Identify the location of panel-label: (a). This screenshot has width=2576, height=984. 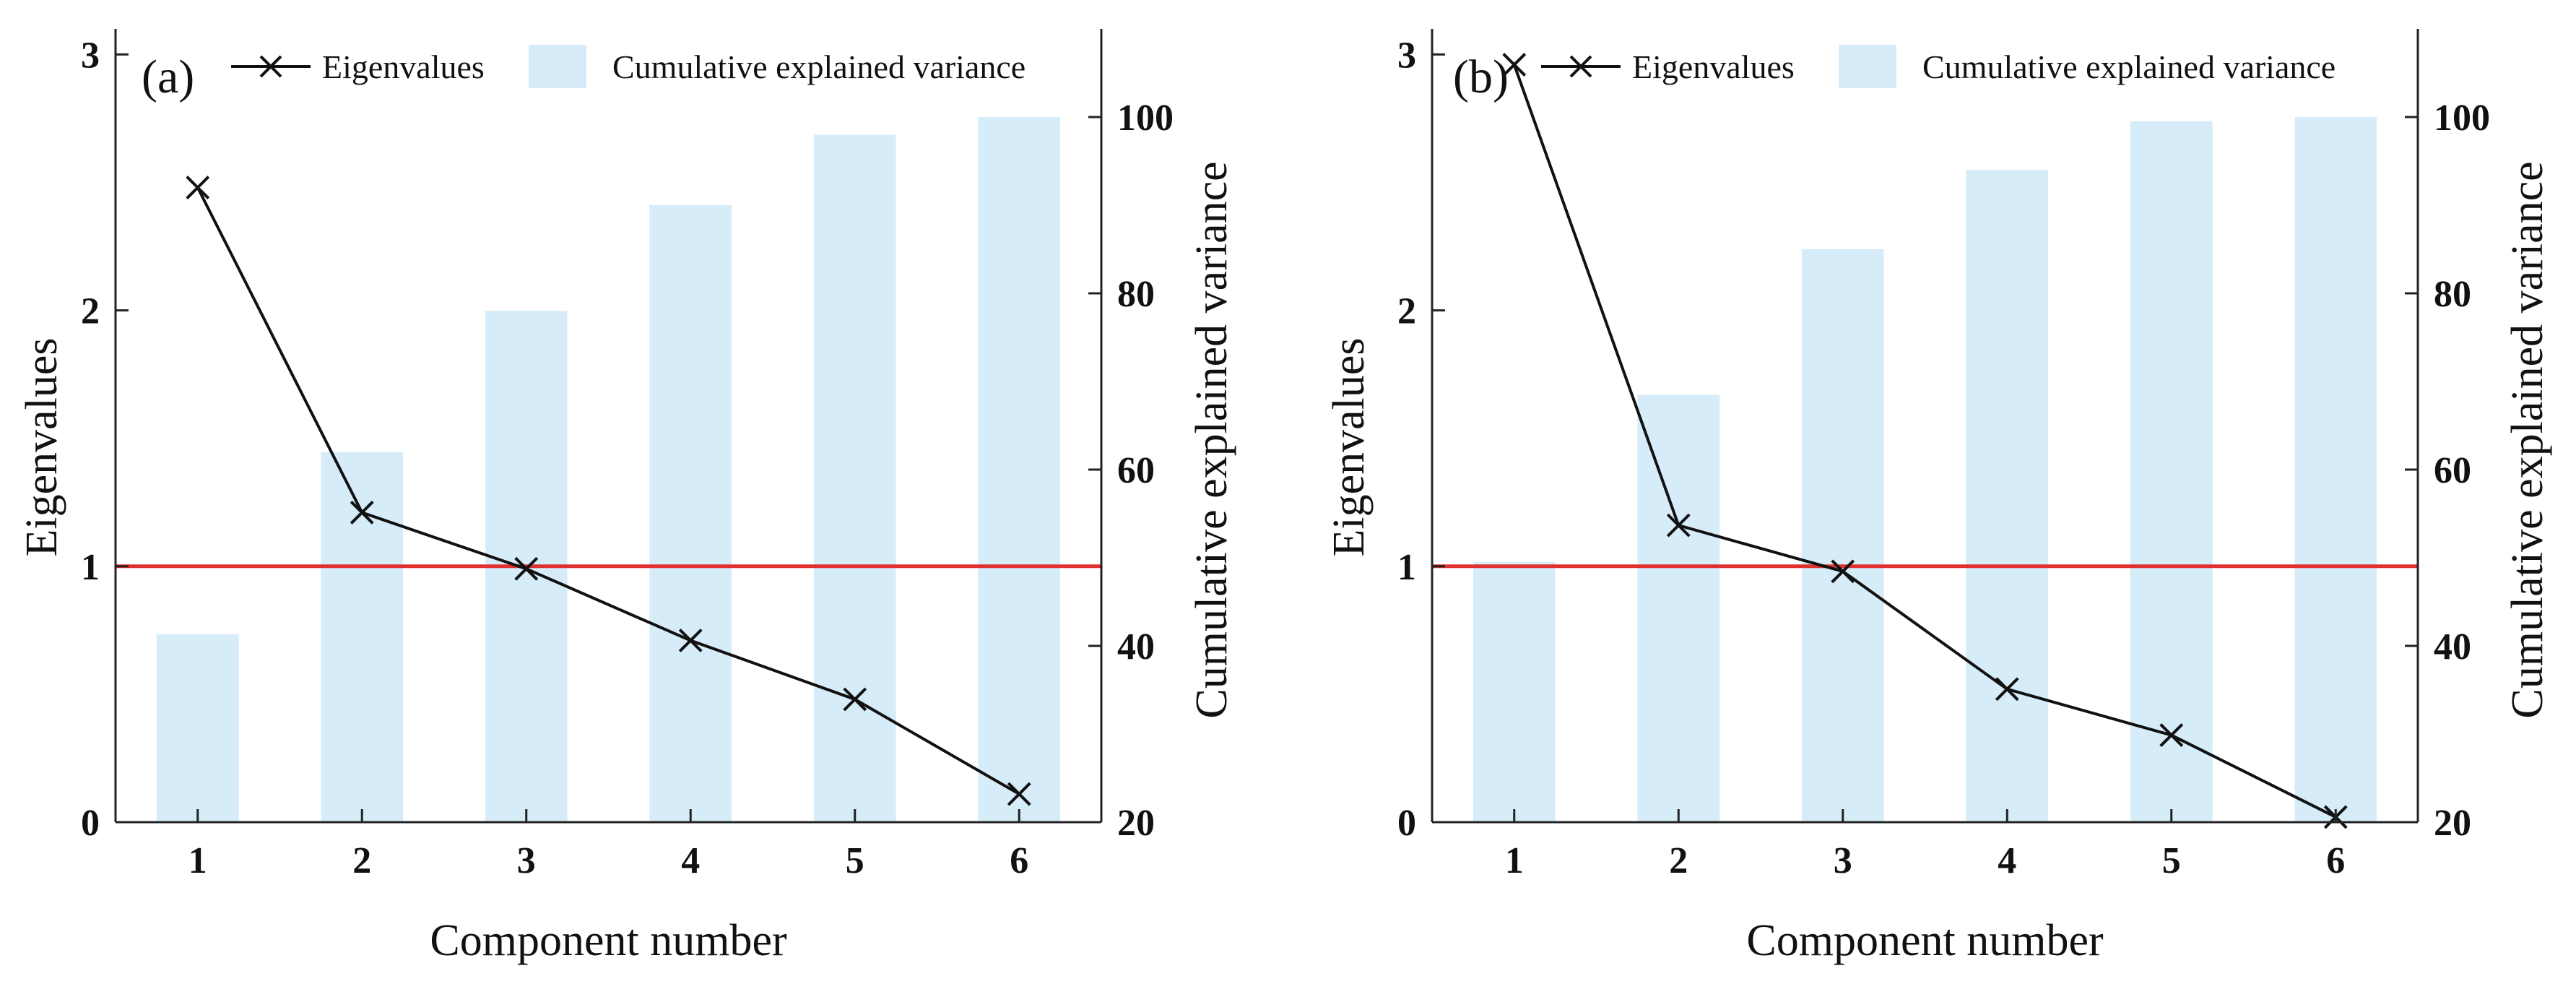
(168, 77).